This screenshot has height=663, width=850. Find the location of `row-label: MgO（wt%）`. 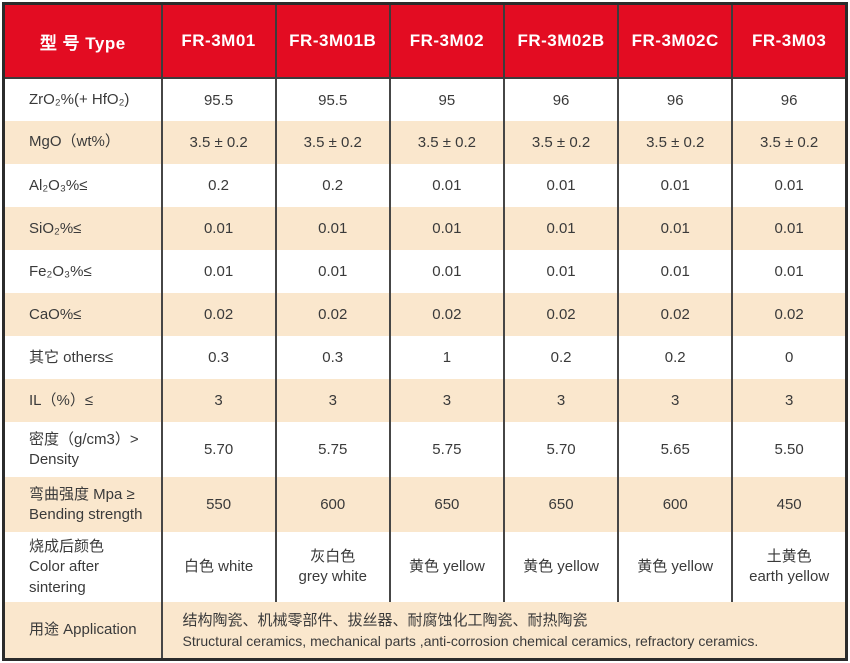

row-label: MgO（wt%） is located at coordinates (74, 142).